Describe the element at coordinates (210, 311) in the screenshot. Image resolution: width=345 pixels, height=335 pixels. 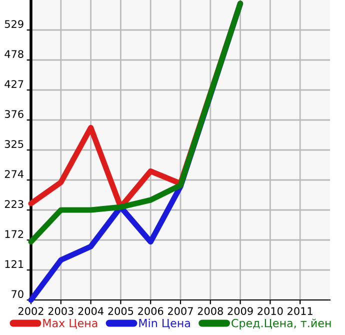
I see `x-tick-label: 2008` at that location.